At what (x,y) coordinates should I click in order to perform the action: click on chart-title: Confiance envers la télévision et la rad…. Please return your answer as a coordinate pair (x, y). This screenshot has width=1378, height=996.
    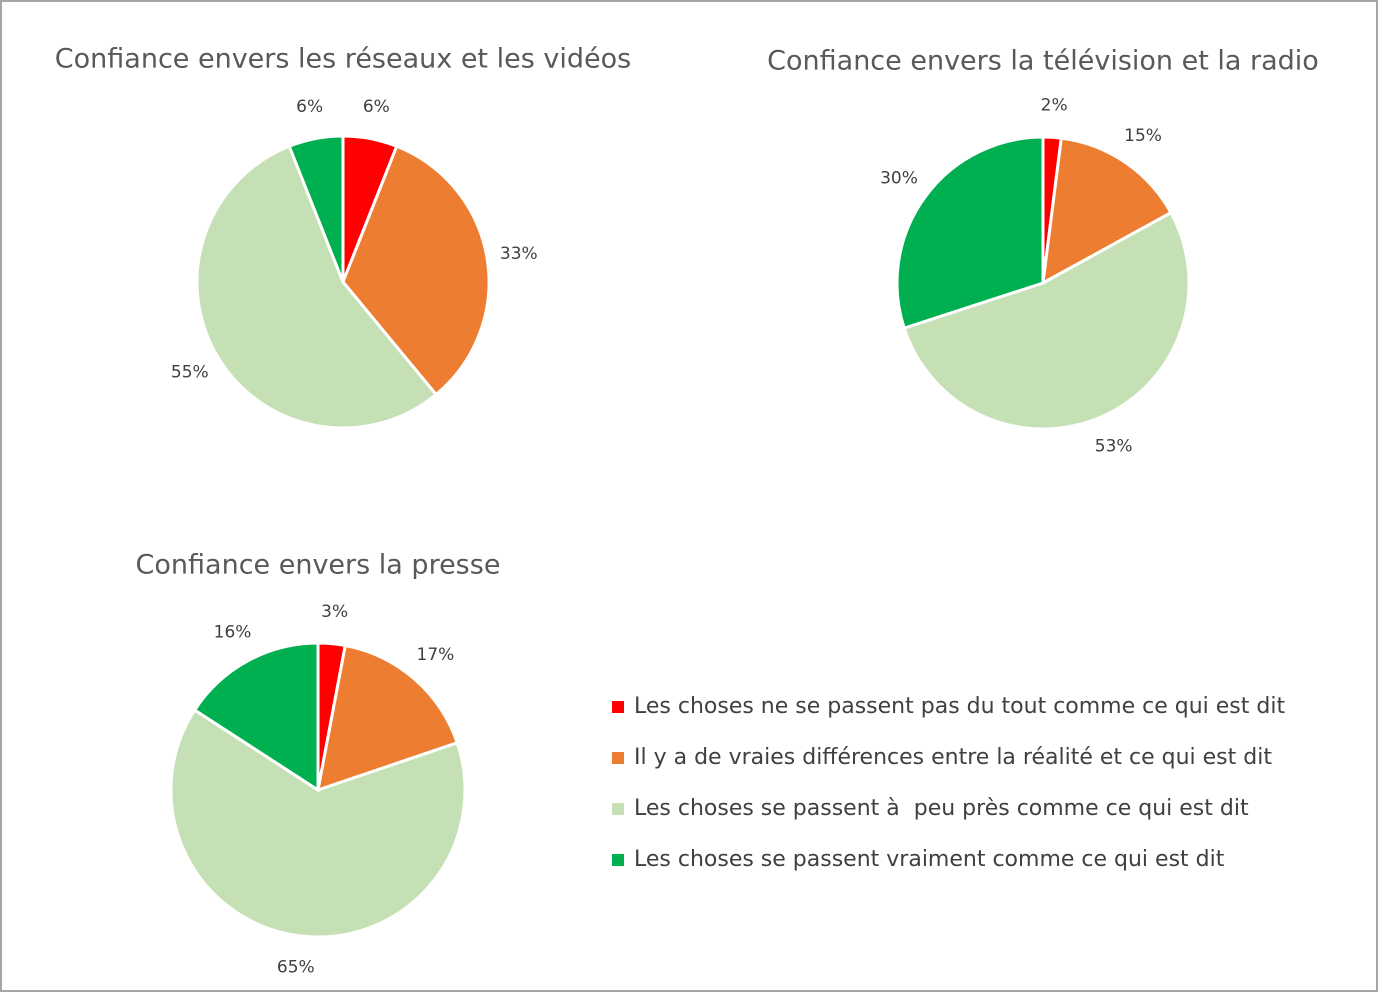
    Looking at the image, I should click on (1043, 61).